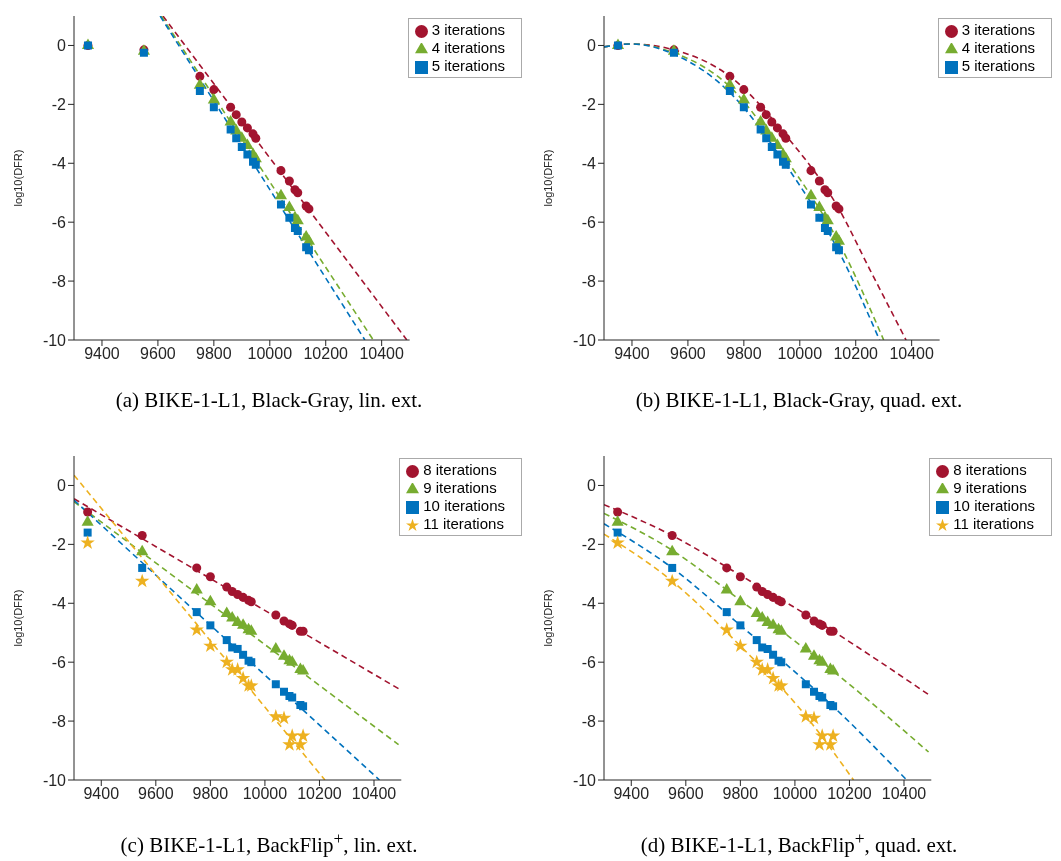 The image size is (1061, 861). What do you see at coordinates (269, 843) in the screenshot?
I see `text: (c) BIKE-1-L1, BackFlip$^{+}$, lin. ext.` at bounding box center [269, 843].